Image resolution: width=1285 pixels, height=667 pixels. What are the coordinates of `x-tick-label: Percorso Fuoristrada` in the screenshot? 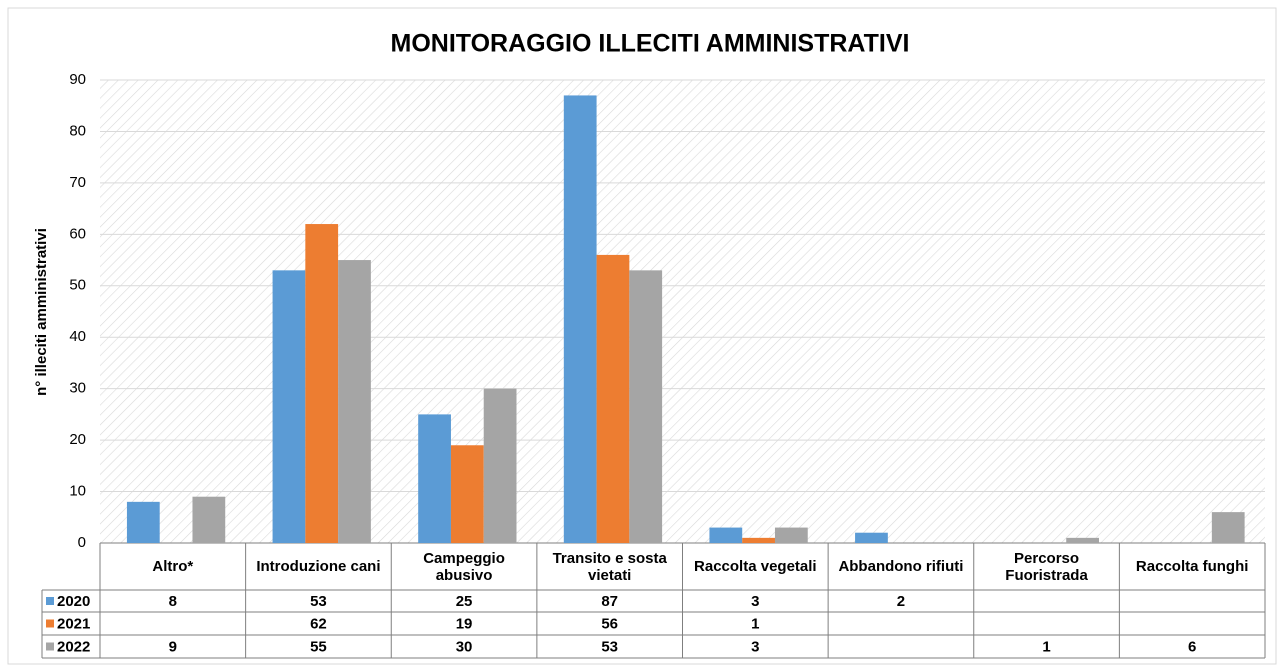 It's located at (1046, 566).